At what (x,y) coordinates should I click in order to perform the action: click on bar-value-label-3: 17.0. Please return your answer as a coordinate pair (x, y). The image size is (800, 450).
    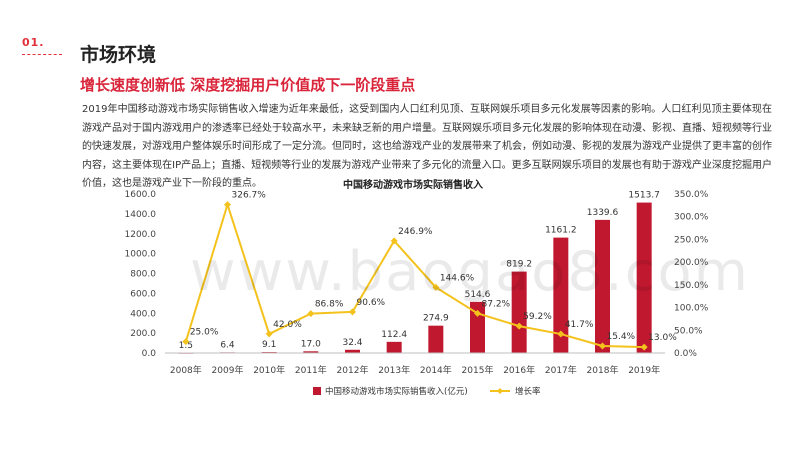
    Looking at the image, I should click on (311, 344).